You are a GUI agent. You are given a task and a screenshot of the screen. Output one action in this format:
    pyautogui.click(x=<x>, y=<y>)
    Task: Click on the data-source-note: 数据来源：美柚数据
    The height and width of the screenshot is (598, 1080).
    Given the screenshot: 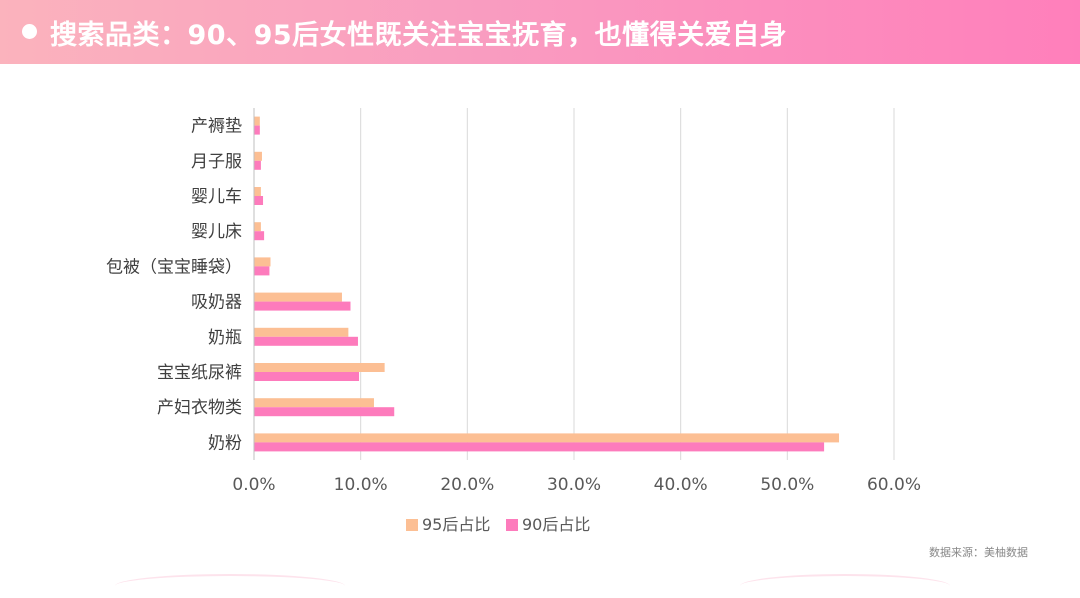 What is the action you would take?
    pyautogui.click(x=978, y=552)
    